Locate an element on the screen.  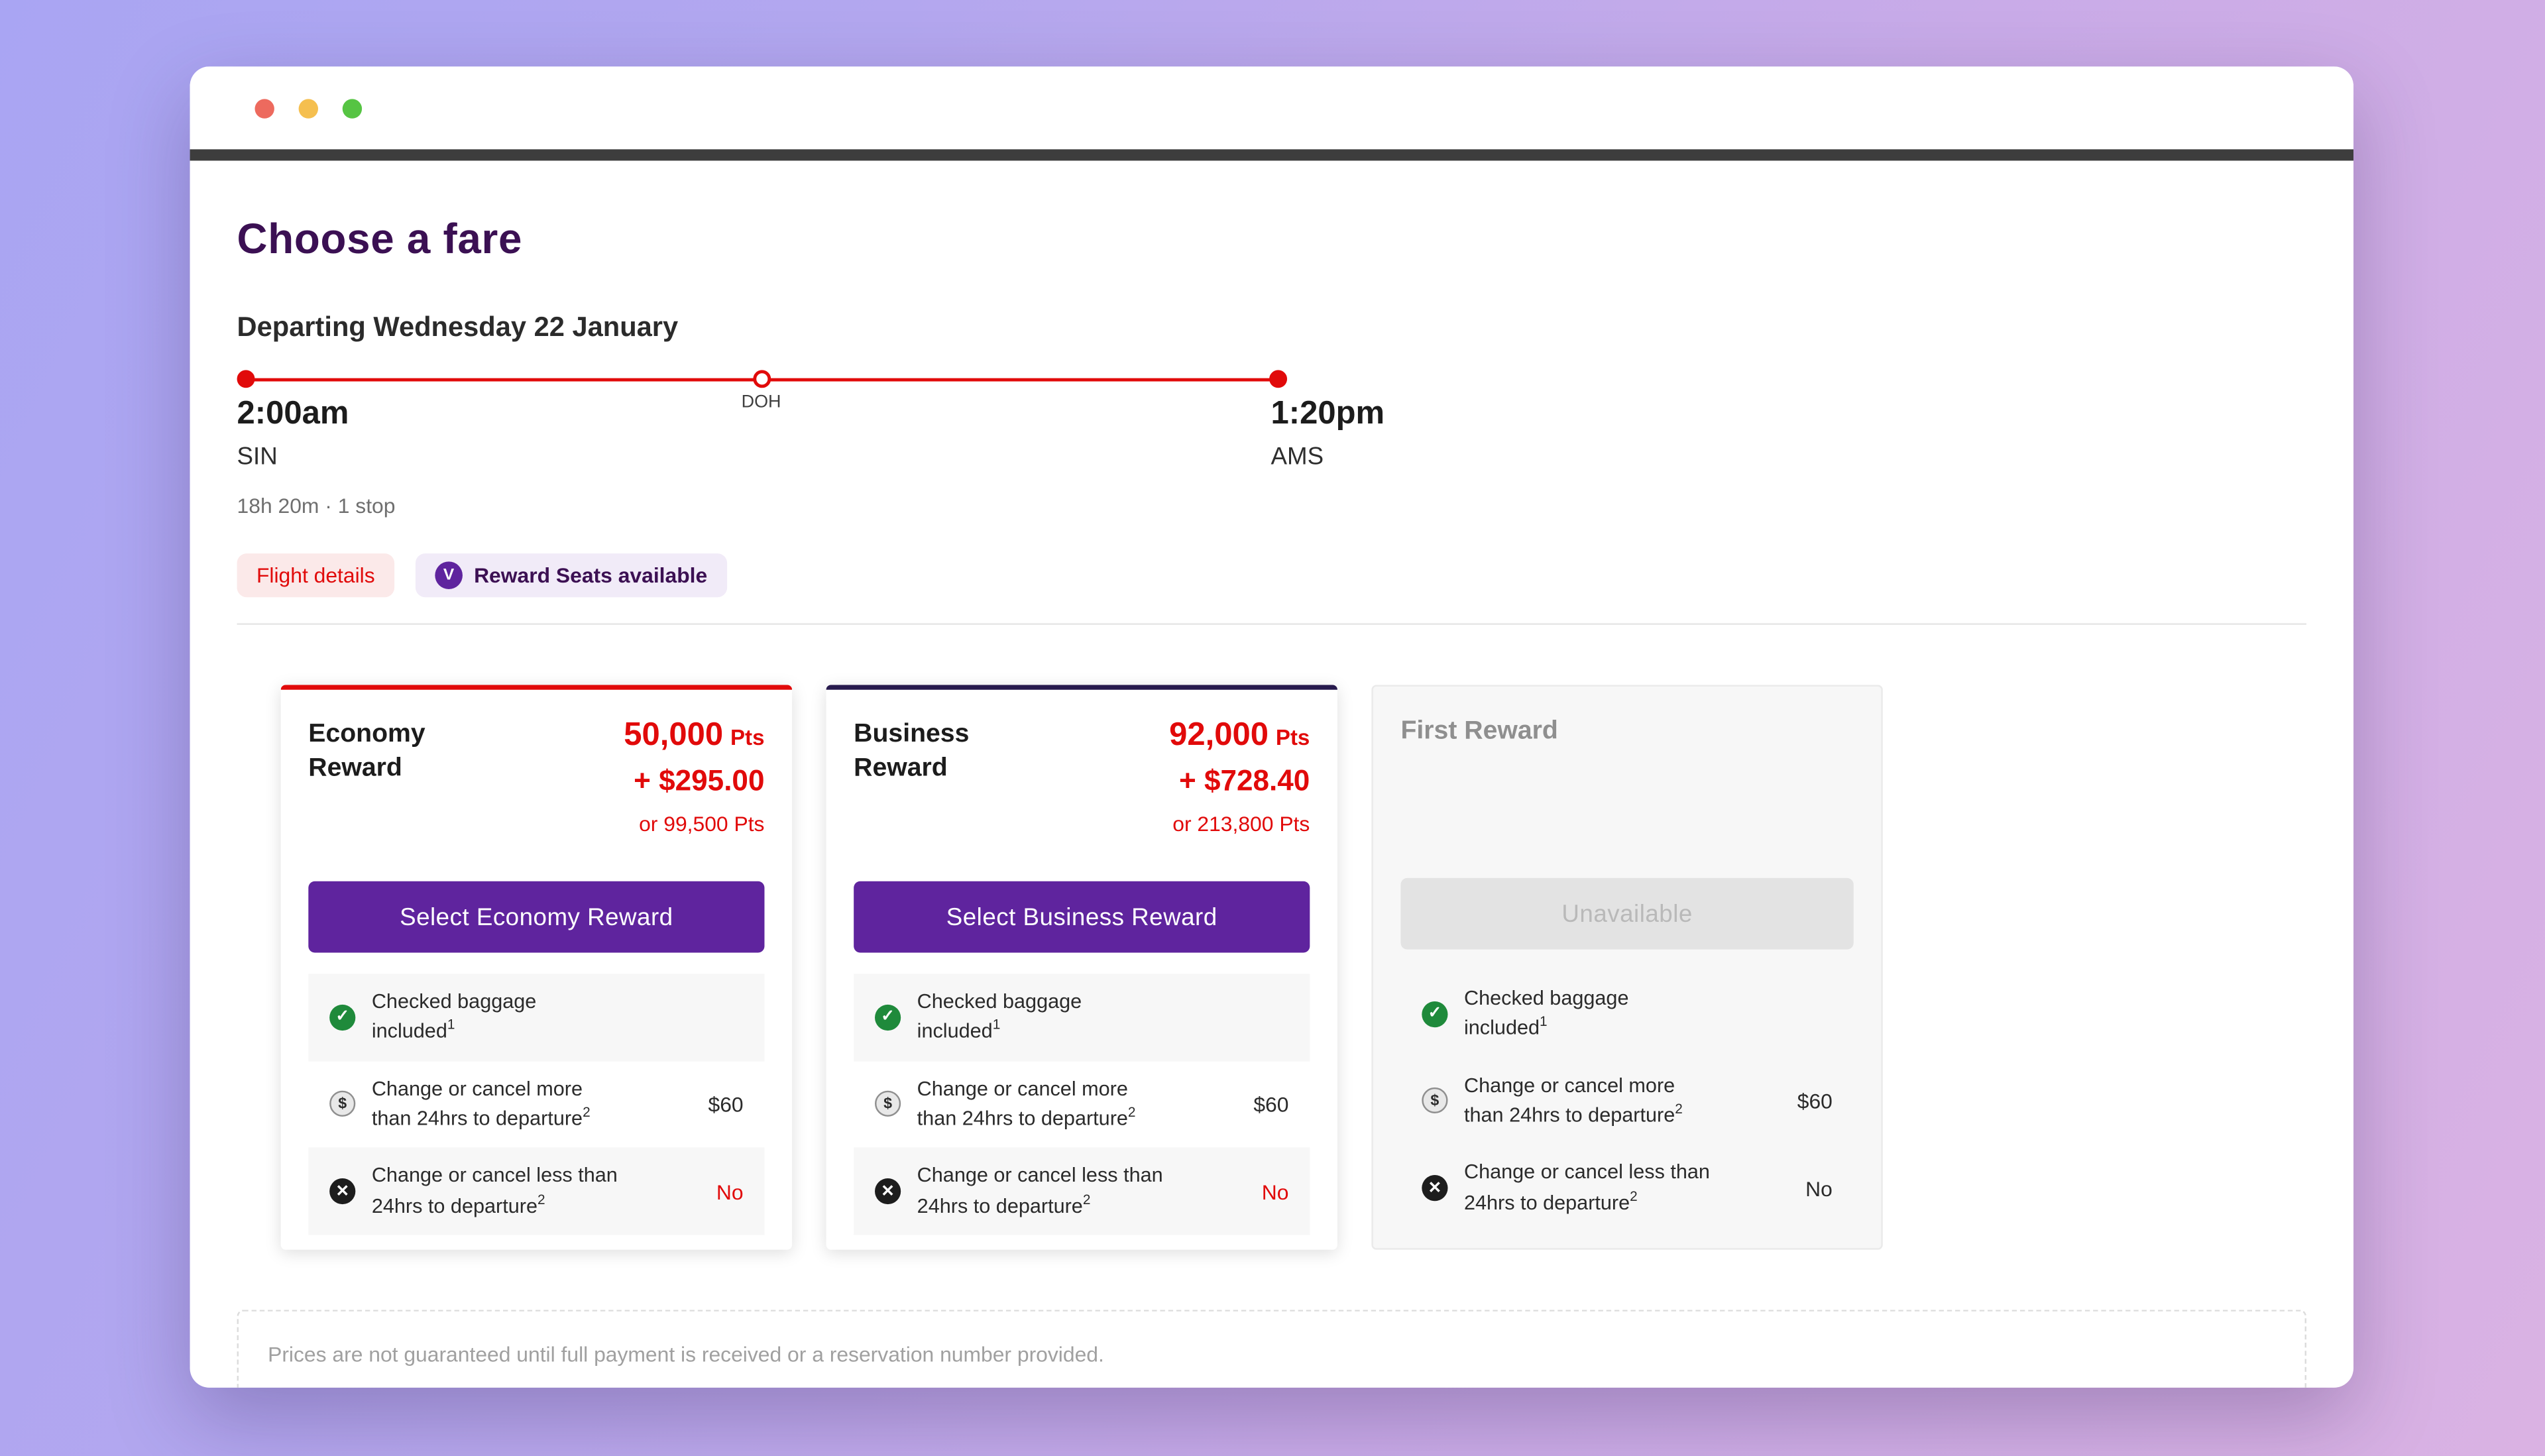
flight-details-chip: Flight details is located at coordinates (316, 576).